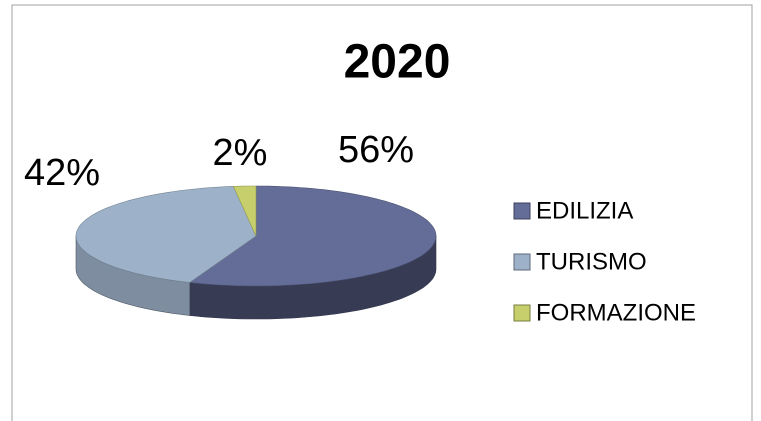 The height and width of the screenshot is (421, 761). What do you see at coordinates (616, 312) in the screenshot?
I see `legend-label: FORMAZIONE` at bounding box center [616, 312].